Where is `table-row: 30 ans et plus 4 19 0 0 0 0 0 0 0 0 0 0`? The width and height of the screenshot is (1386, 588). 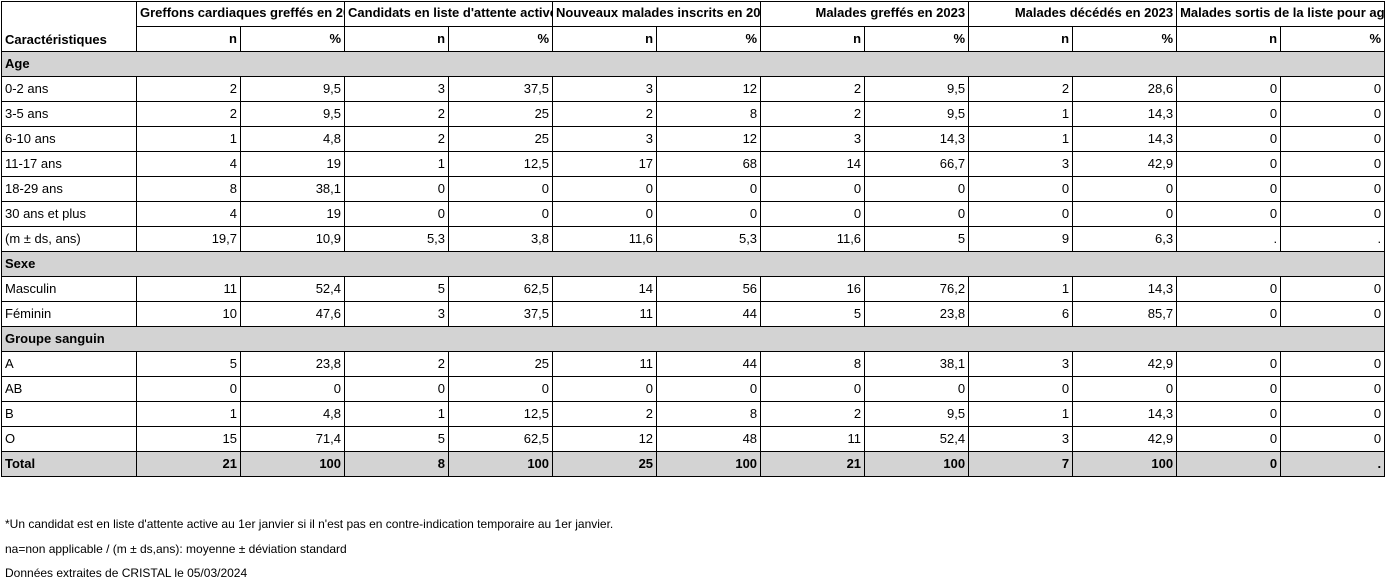 table-row: 30 ans et plus 4 19 0 0 0 0 0 0 0 0 0 0 is located at coordinates (693, 214).